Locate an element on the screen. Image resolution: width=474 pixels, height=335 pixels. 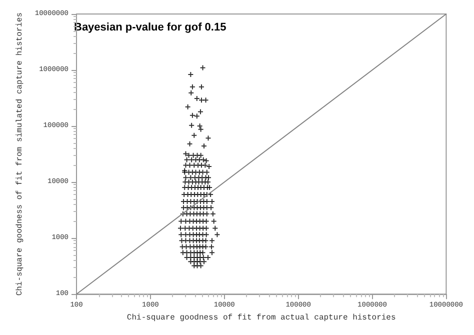
annotation: Bayesian p-value for gof 0.15 is located at coordinates (150, 28).